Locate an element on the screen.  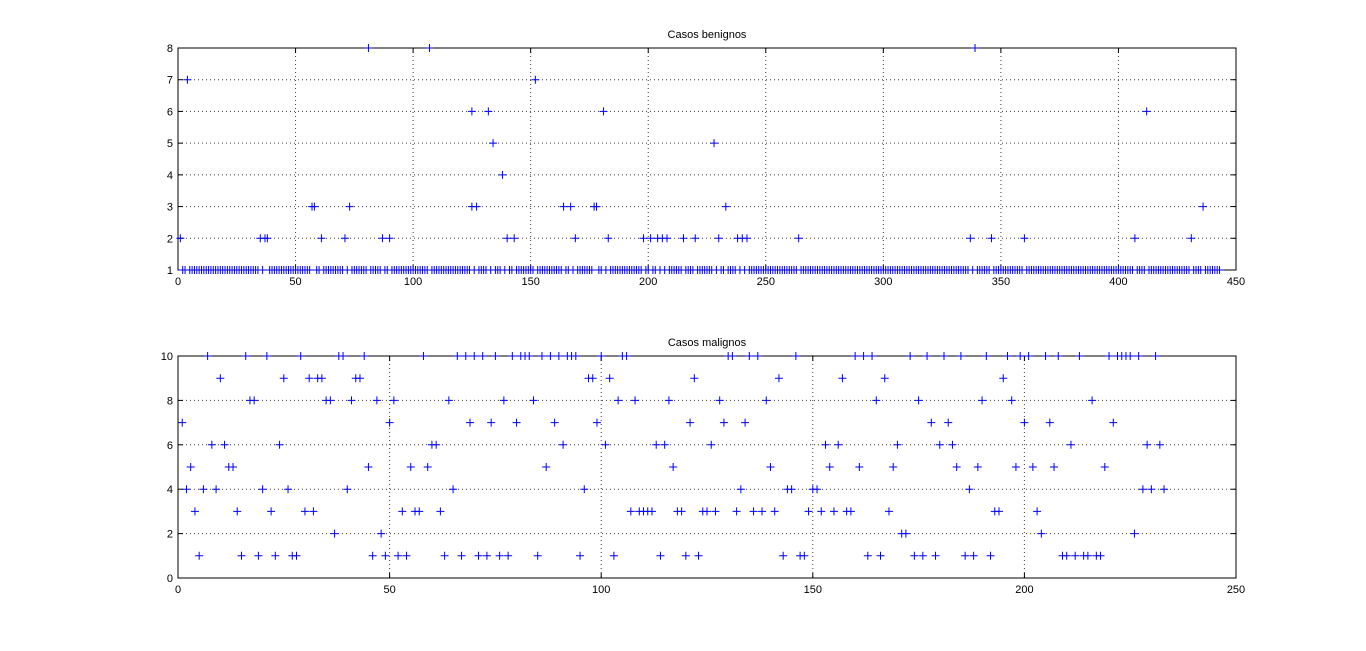
malignant-x-tick-label: 200 is located at coordinates (1024, 590).